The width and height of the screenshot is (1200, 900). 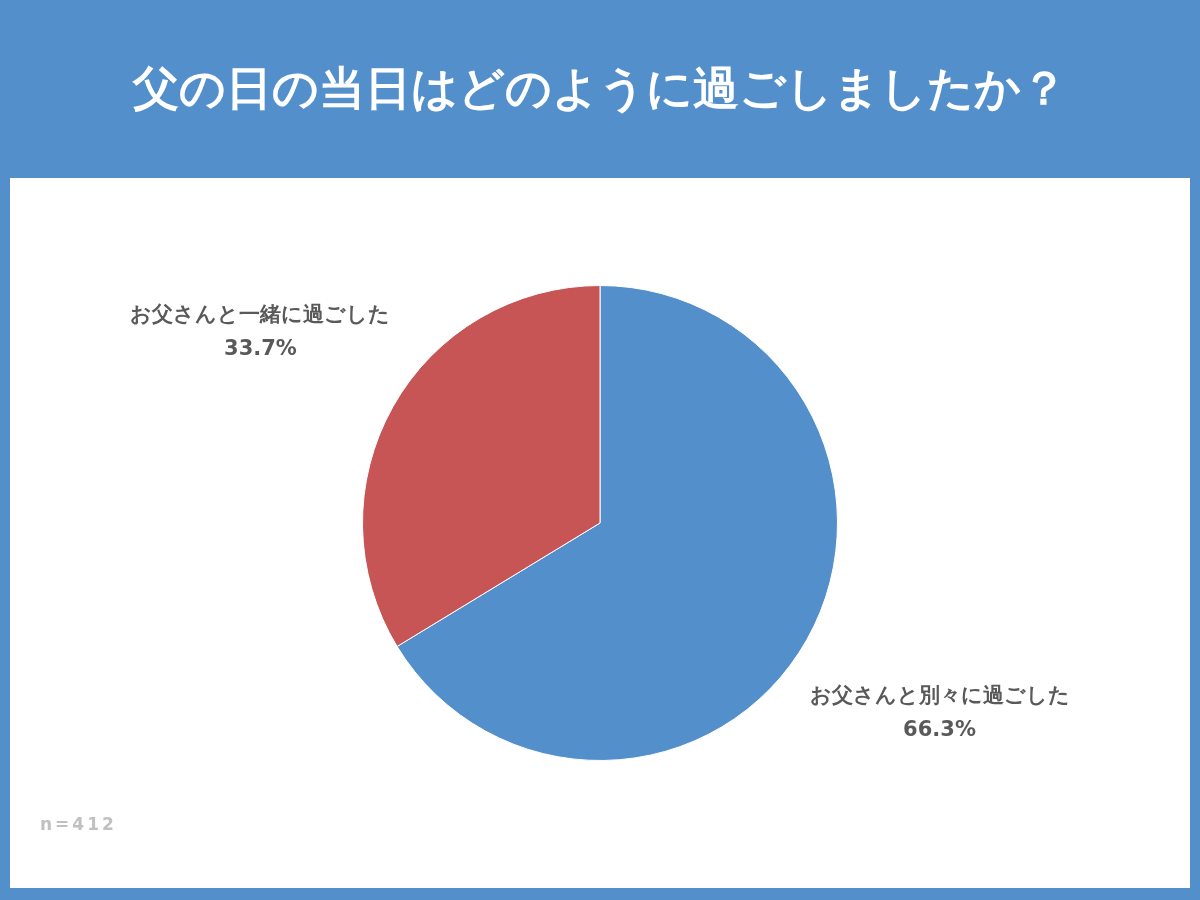 I want to click on slice-label: お父さんと一緒に過ごした, so click(x=260, y=313).